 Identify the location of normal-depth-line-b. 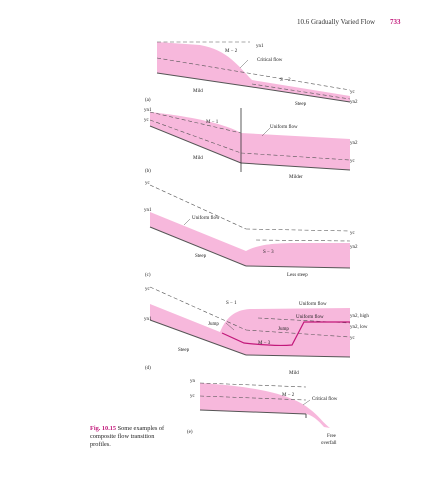
(195, 122).